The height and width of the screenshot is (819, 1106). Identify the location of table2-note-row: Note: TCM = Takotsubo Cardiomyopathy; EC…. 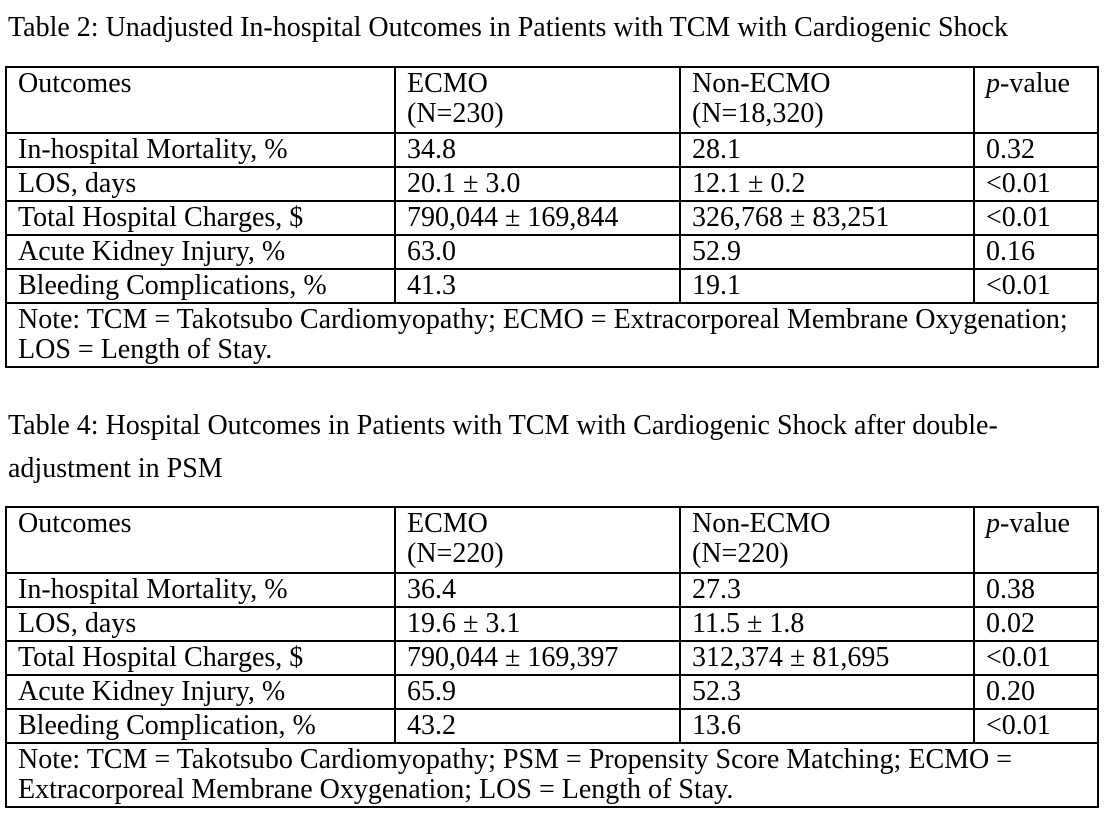
(552, 335).